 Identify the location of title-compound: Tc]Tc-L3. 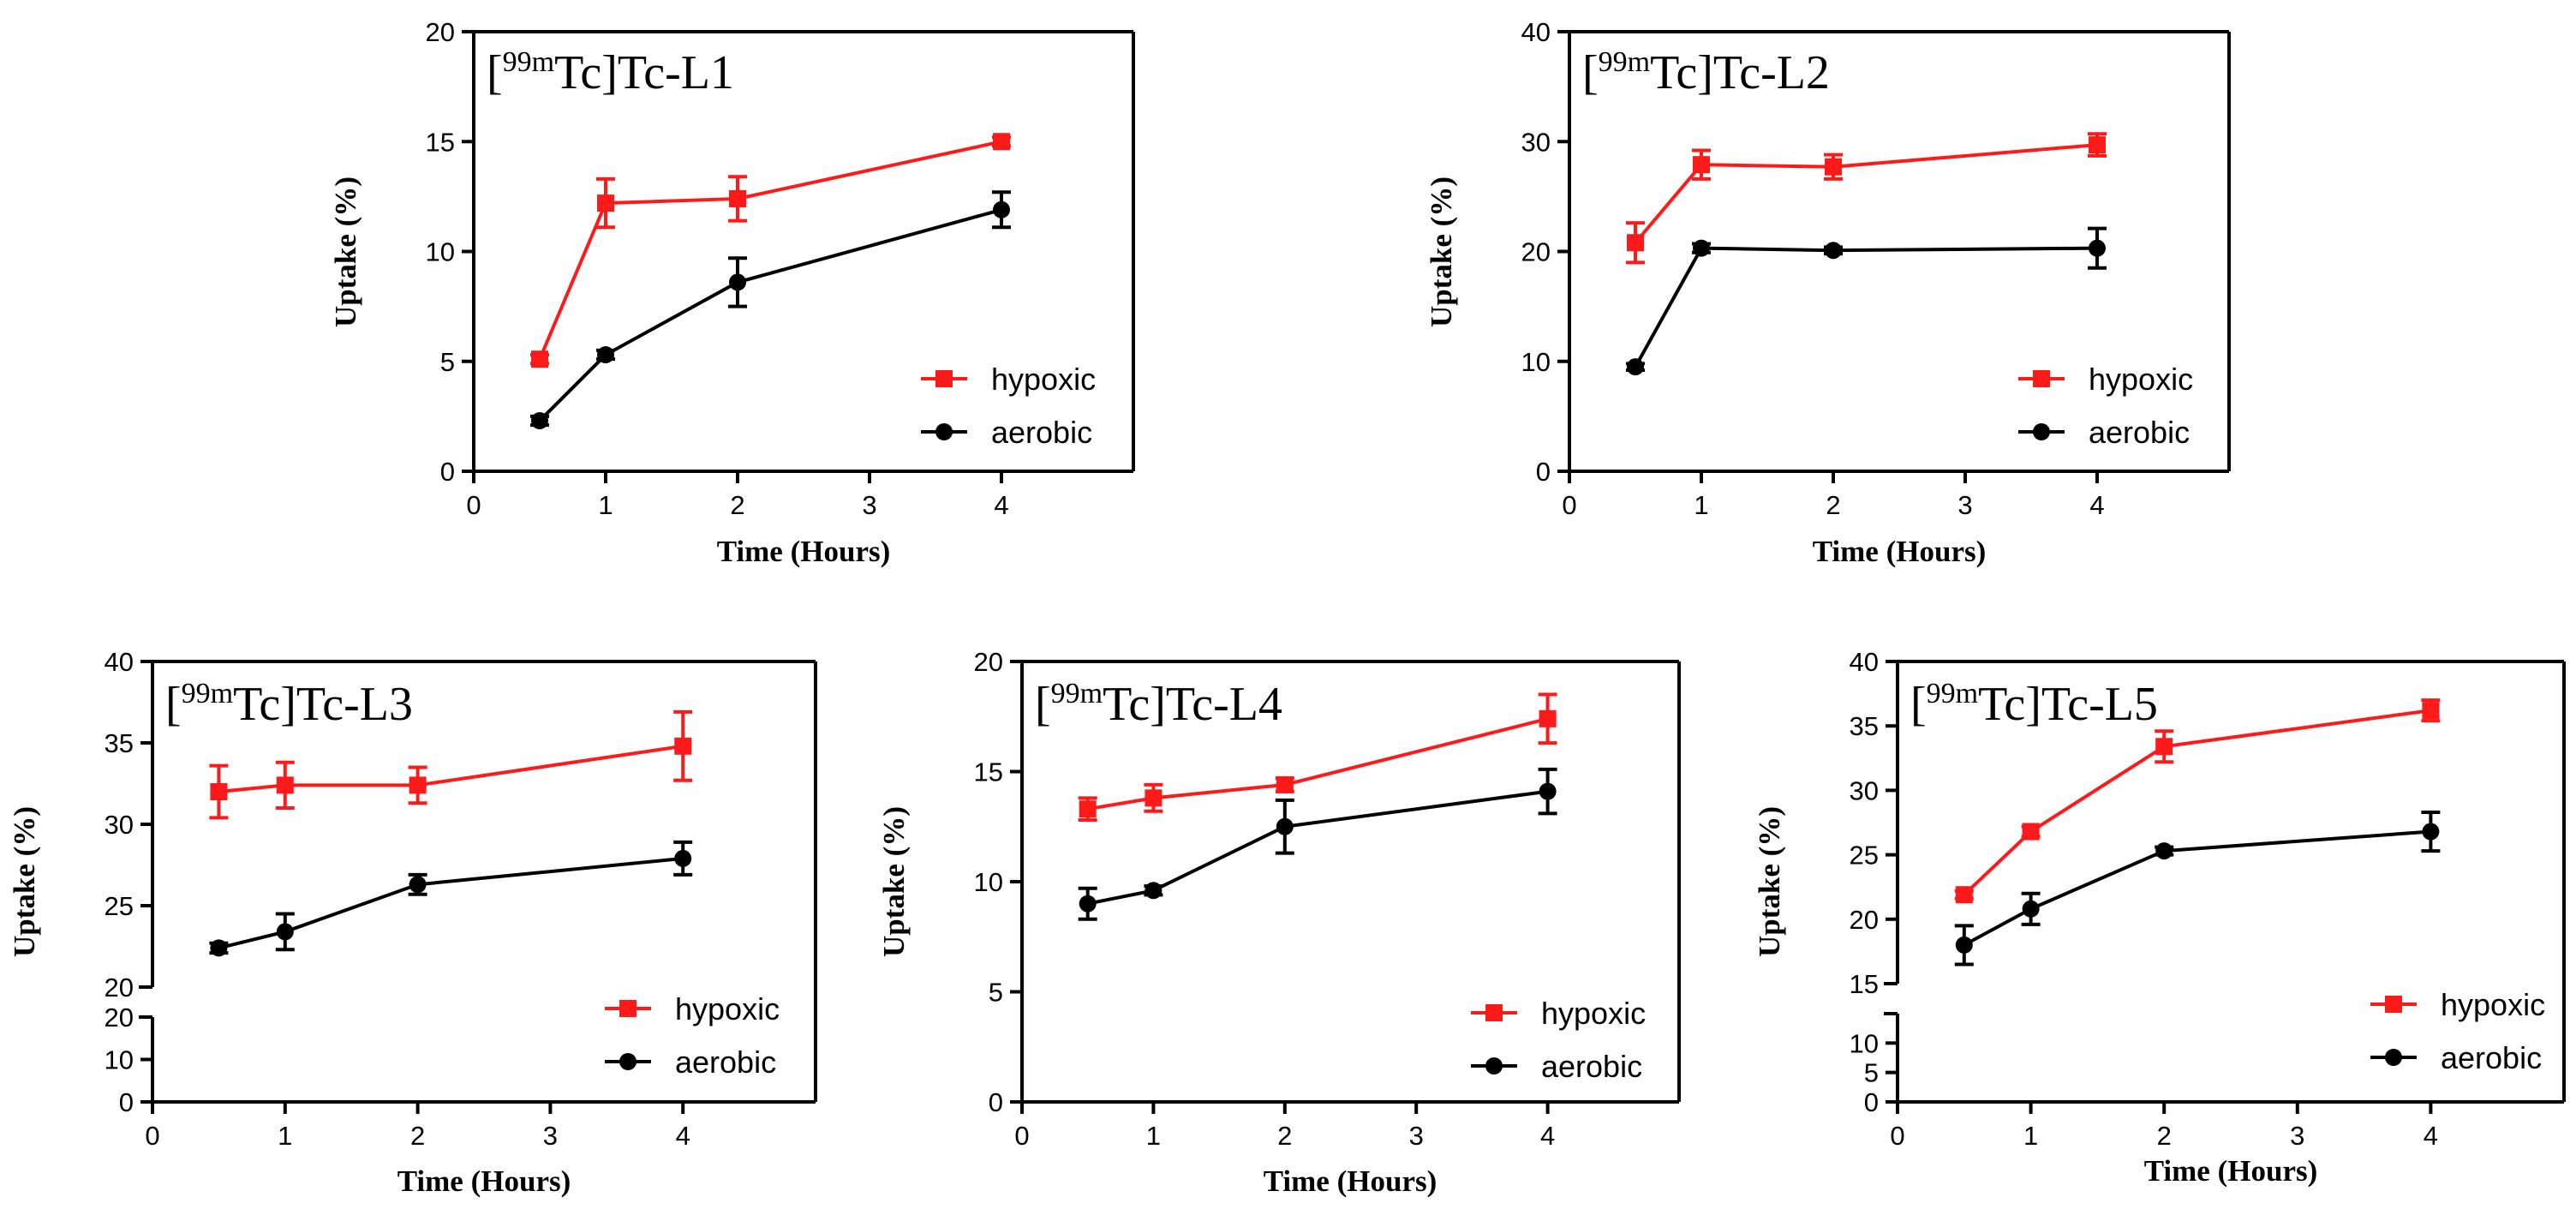
(323, 704).